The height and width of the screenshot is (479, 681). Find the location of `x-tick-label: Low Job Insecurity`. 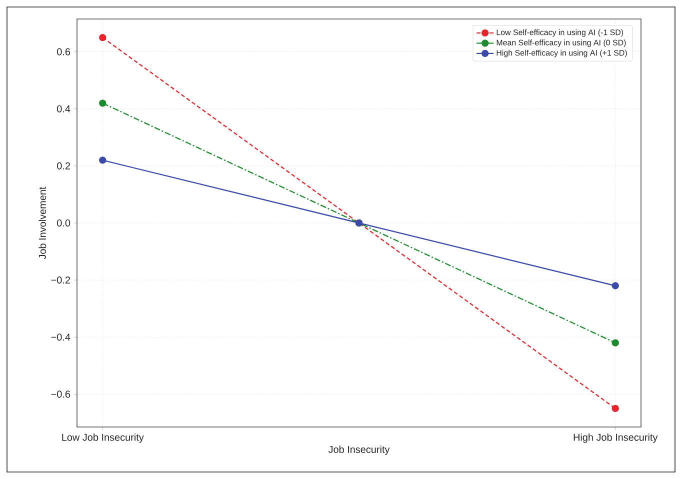

x-tick-label: Low Job Insecurity is located at coordinates (103, 438).